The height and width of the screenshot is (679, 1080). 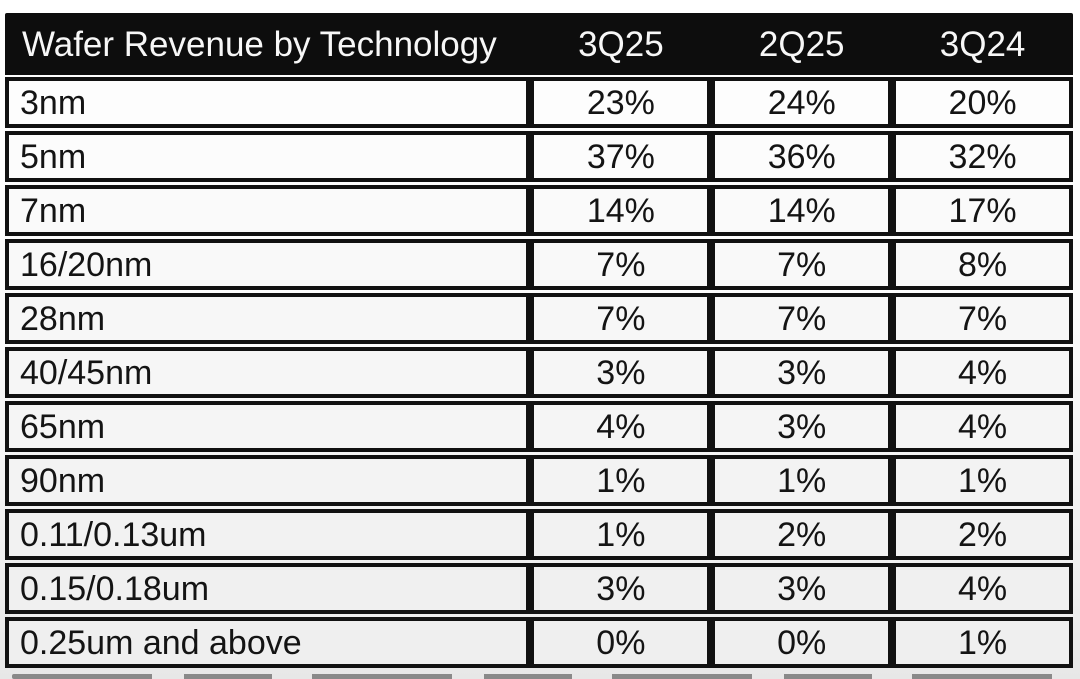 What do you see at coordinates (268, 156) in the screenshot?
I see `row-label-cell: 5nm` at bounding box center [268, 156].